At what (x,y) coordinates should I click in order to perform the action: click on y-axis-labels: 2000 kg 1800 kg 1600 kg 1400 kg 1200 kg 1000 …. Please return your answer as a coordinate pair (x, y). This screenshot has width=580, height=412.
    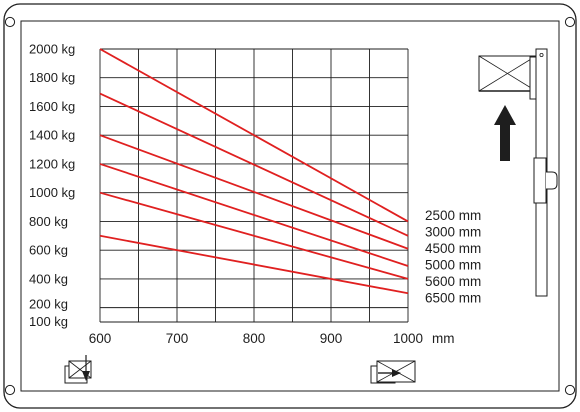
    Looking at the image, I should click on (52, 186).